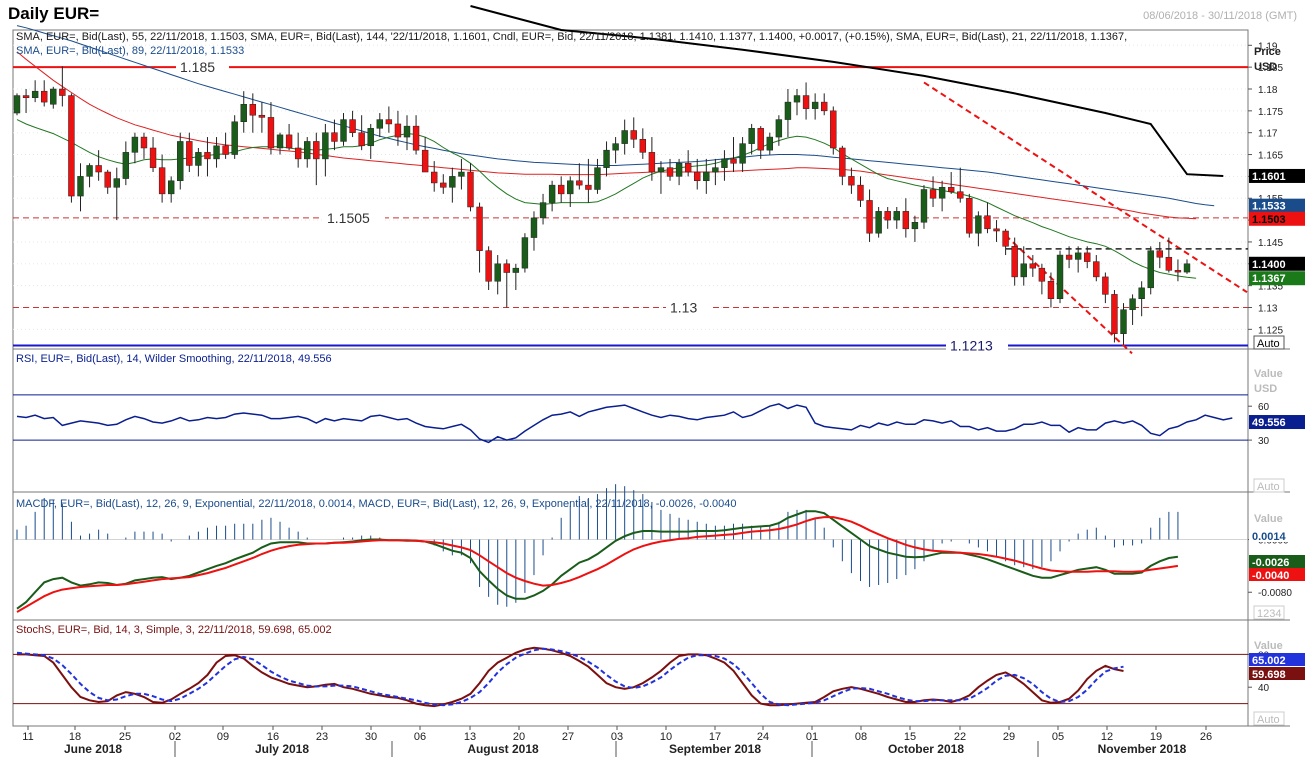 The width and height of the screenshot is (1307, 775). Describe the element at coordinates (1156, 737) in the screenshot. I see `x-tick-label: 19` at that location.